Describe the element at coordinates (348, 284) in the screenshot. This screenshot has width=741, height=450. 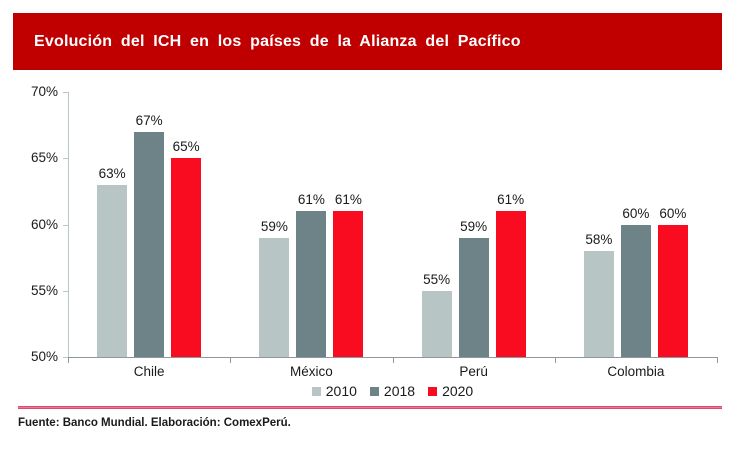
I see `bar-mexico-2020` at that location.